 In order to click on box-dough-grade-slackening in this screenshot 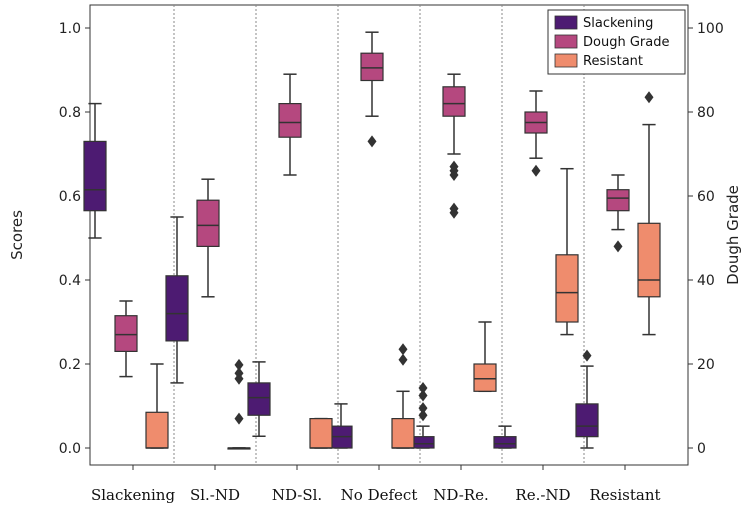, I will do `click(126, 339)`.